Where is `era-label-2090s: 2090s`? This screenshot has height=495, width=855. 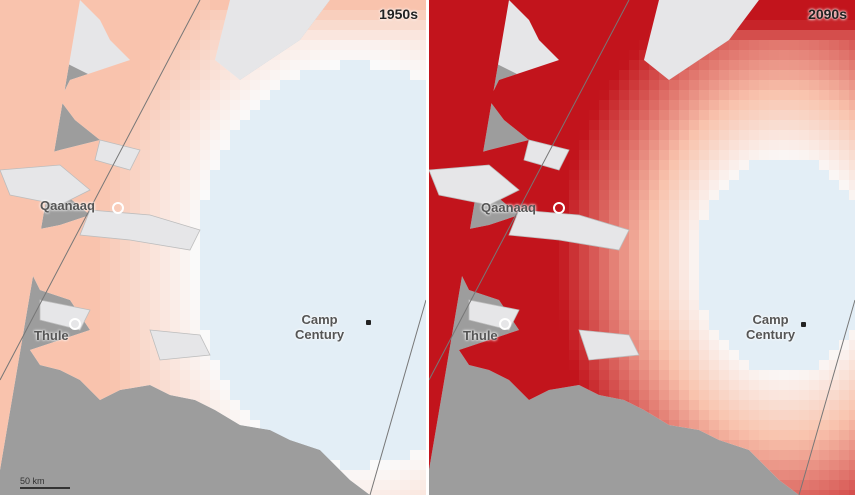 era-label-2090s: 2090s is located at coordinates (827, 14).